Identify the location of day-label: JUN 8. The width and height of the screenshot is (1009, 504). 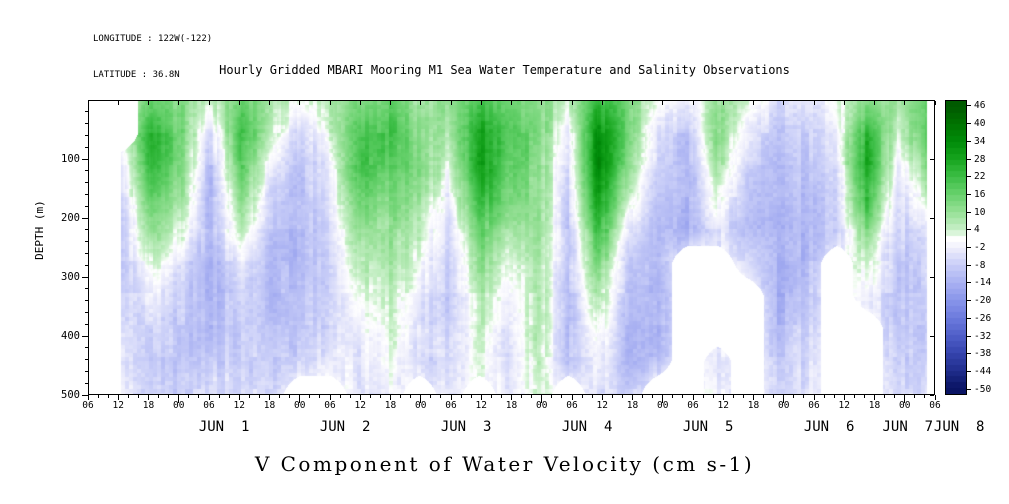
(959, 427).